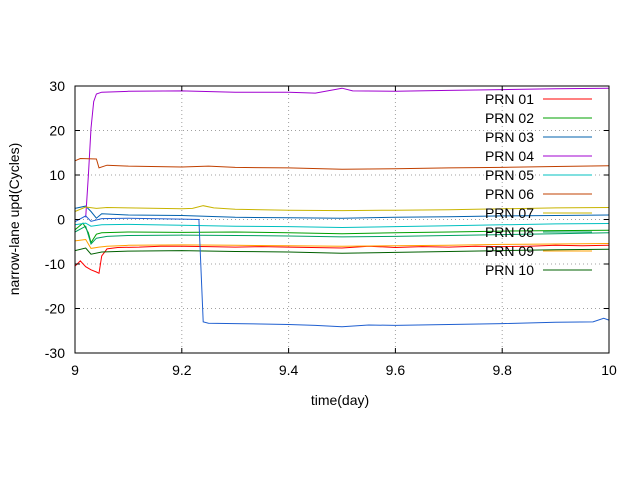 The image size is (640, 480). What do you see at coordinates (55, 309) in the screenshot?
I see `y-tick-label: -20` at bounding box center [55, 309].